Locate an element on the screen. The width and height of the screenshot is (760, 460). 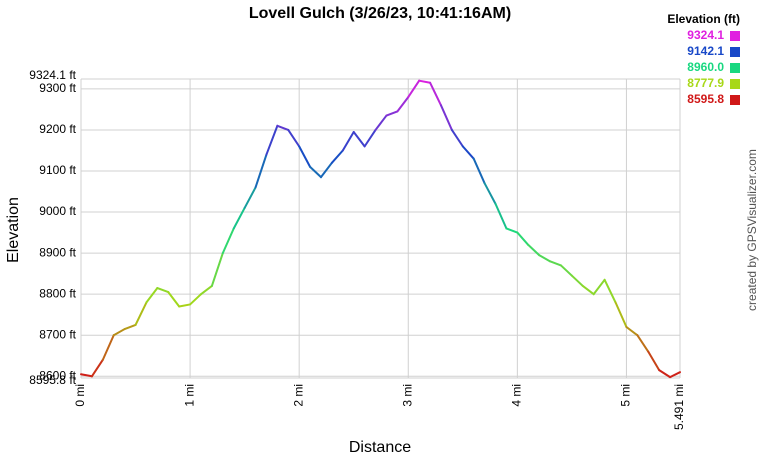
y-tick-label: 9200 ft is located at coordinates (57, 129).